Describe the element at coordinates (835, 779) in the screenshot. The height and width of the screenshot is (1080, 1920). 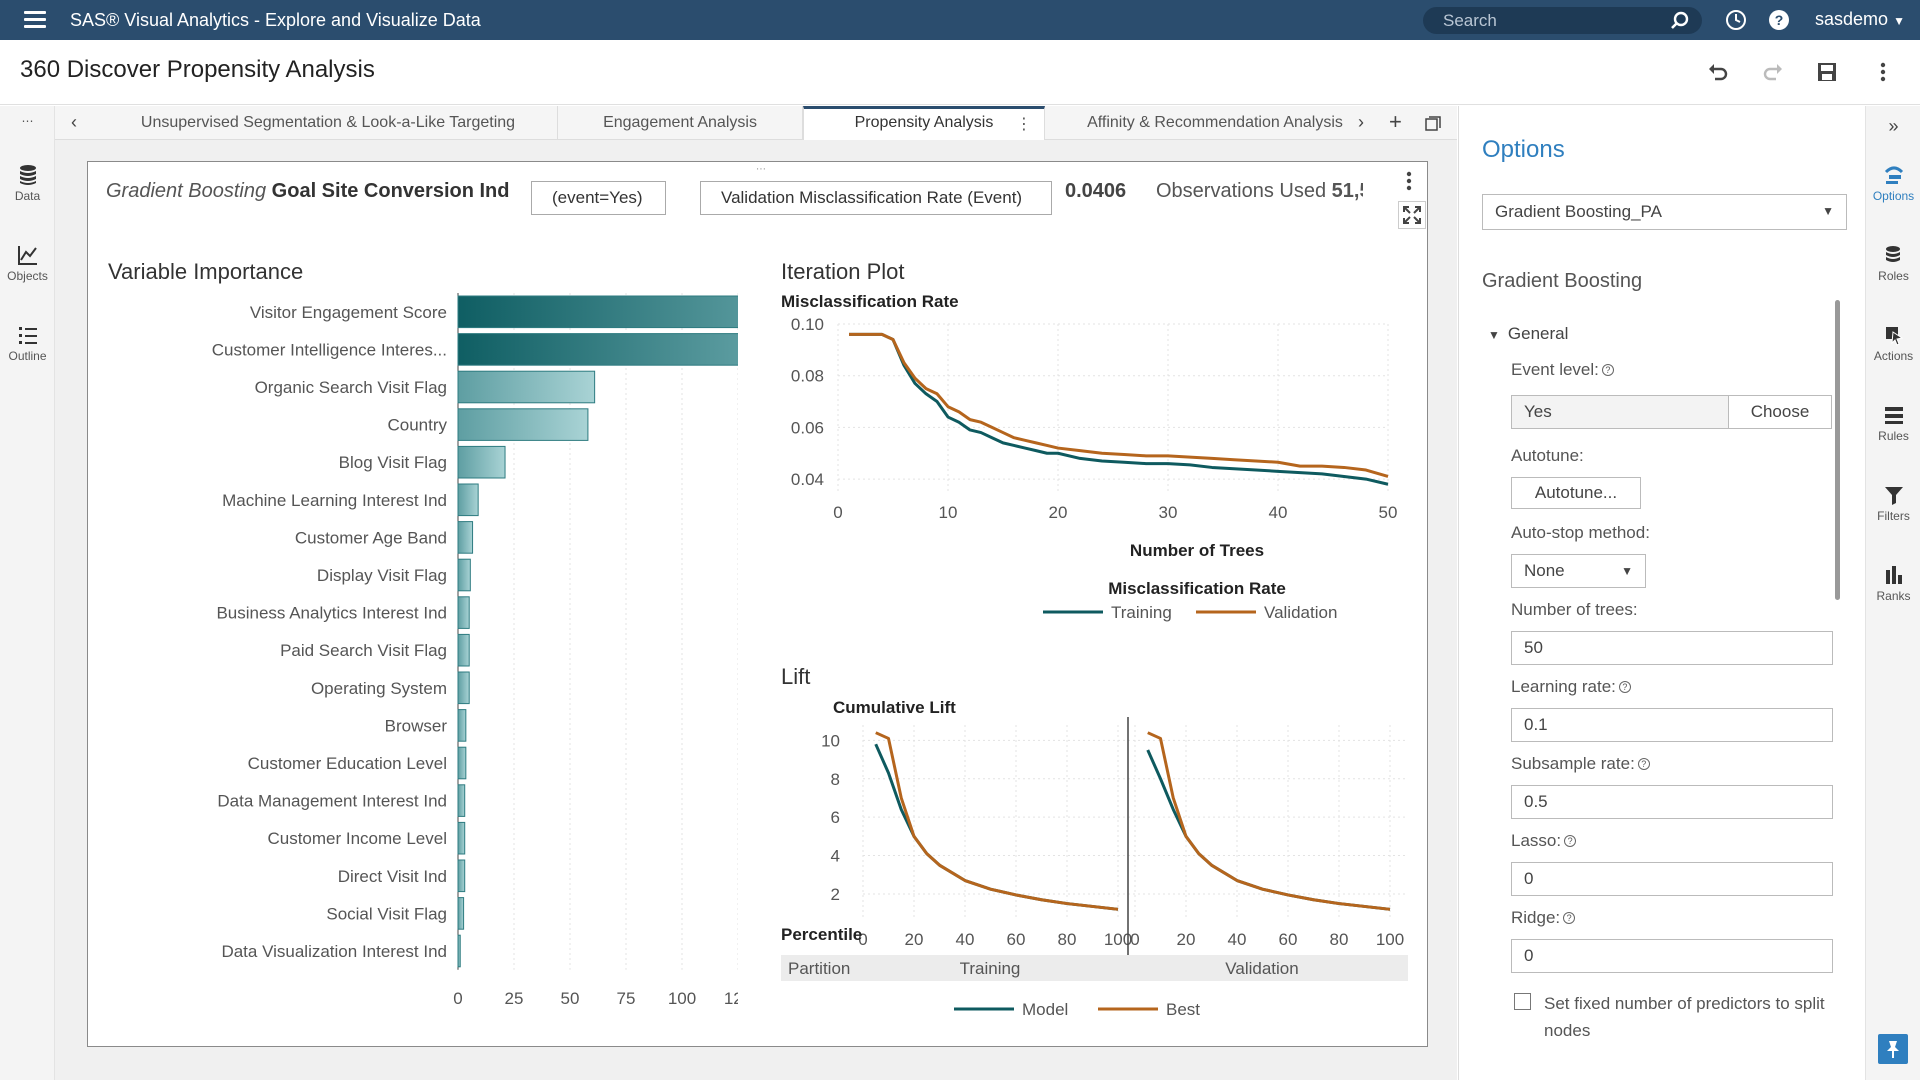
I see `lift-y-tick-label: 8` at that location.